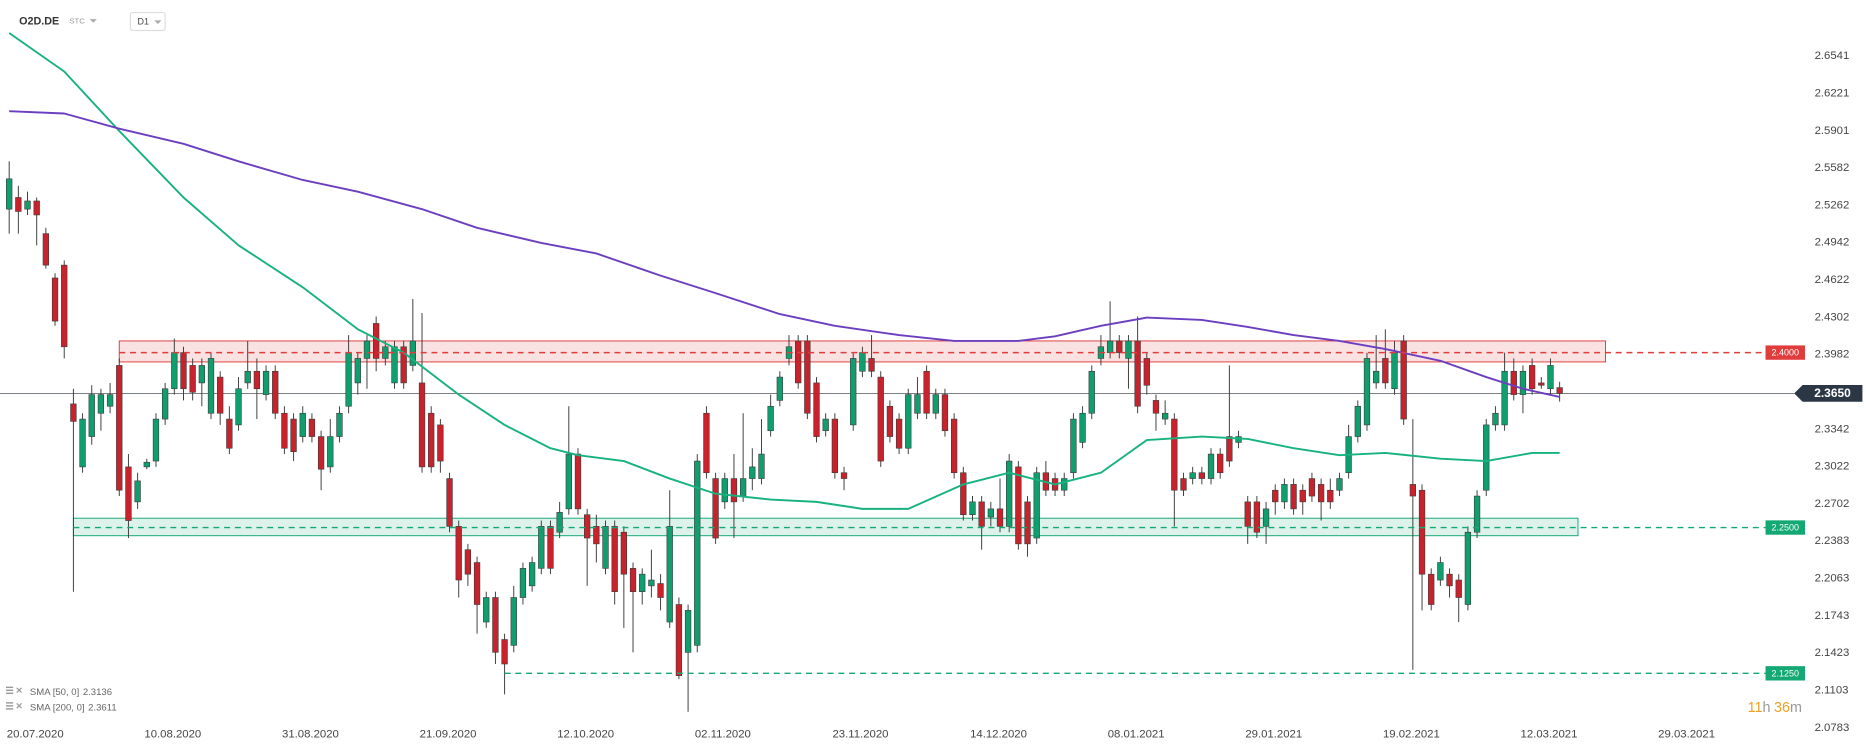  Describe the element at coordinates (54, 692) in the screenshot. I see `legend-name: SMA [50, 0]` at that location.